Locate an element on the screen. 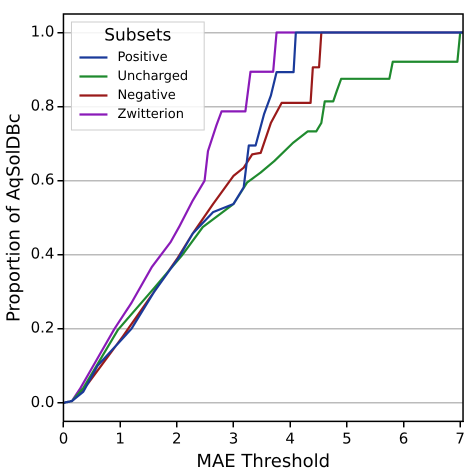 The height and width of the screenshot is (473, 468). x-tick-label: 1 is located at coordinates (120, 438).